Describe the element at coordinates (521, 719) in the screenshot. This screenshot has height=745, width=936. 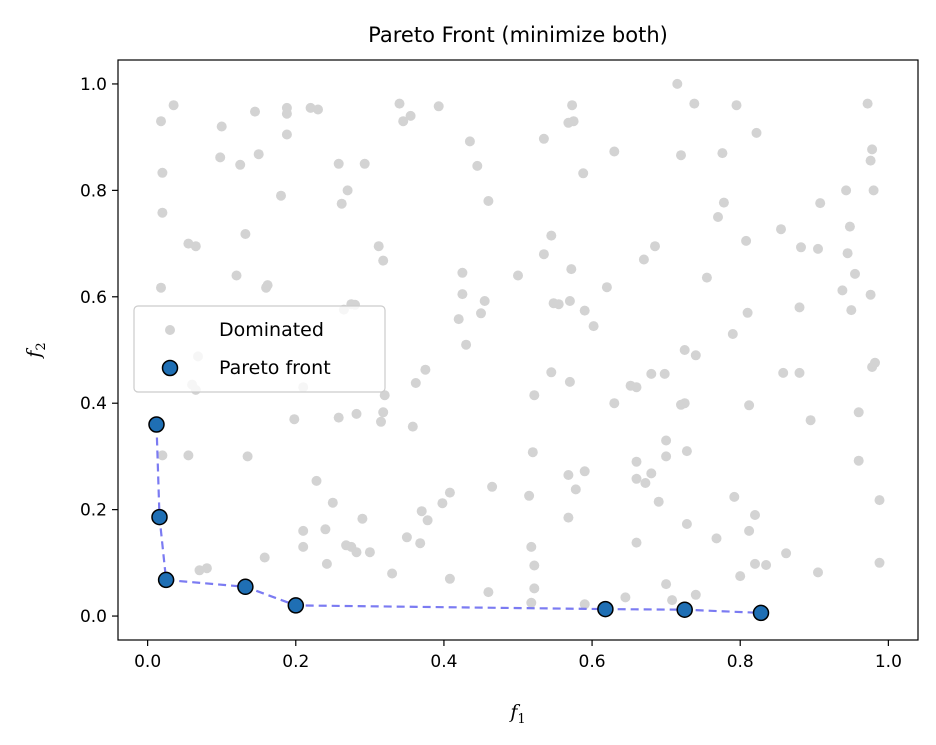
I see `x-axis-label-sub: 1` at that location.